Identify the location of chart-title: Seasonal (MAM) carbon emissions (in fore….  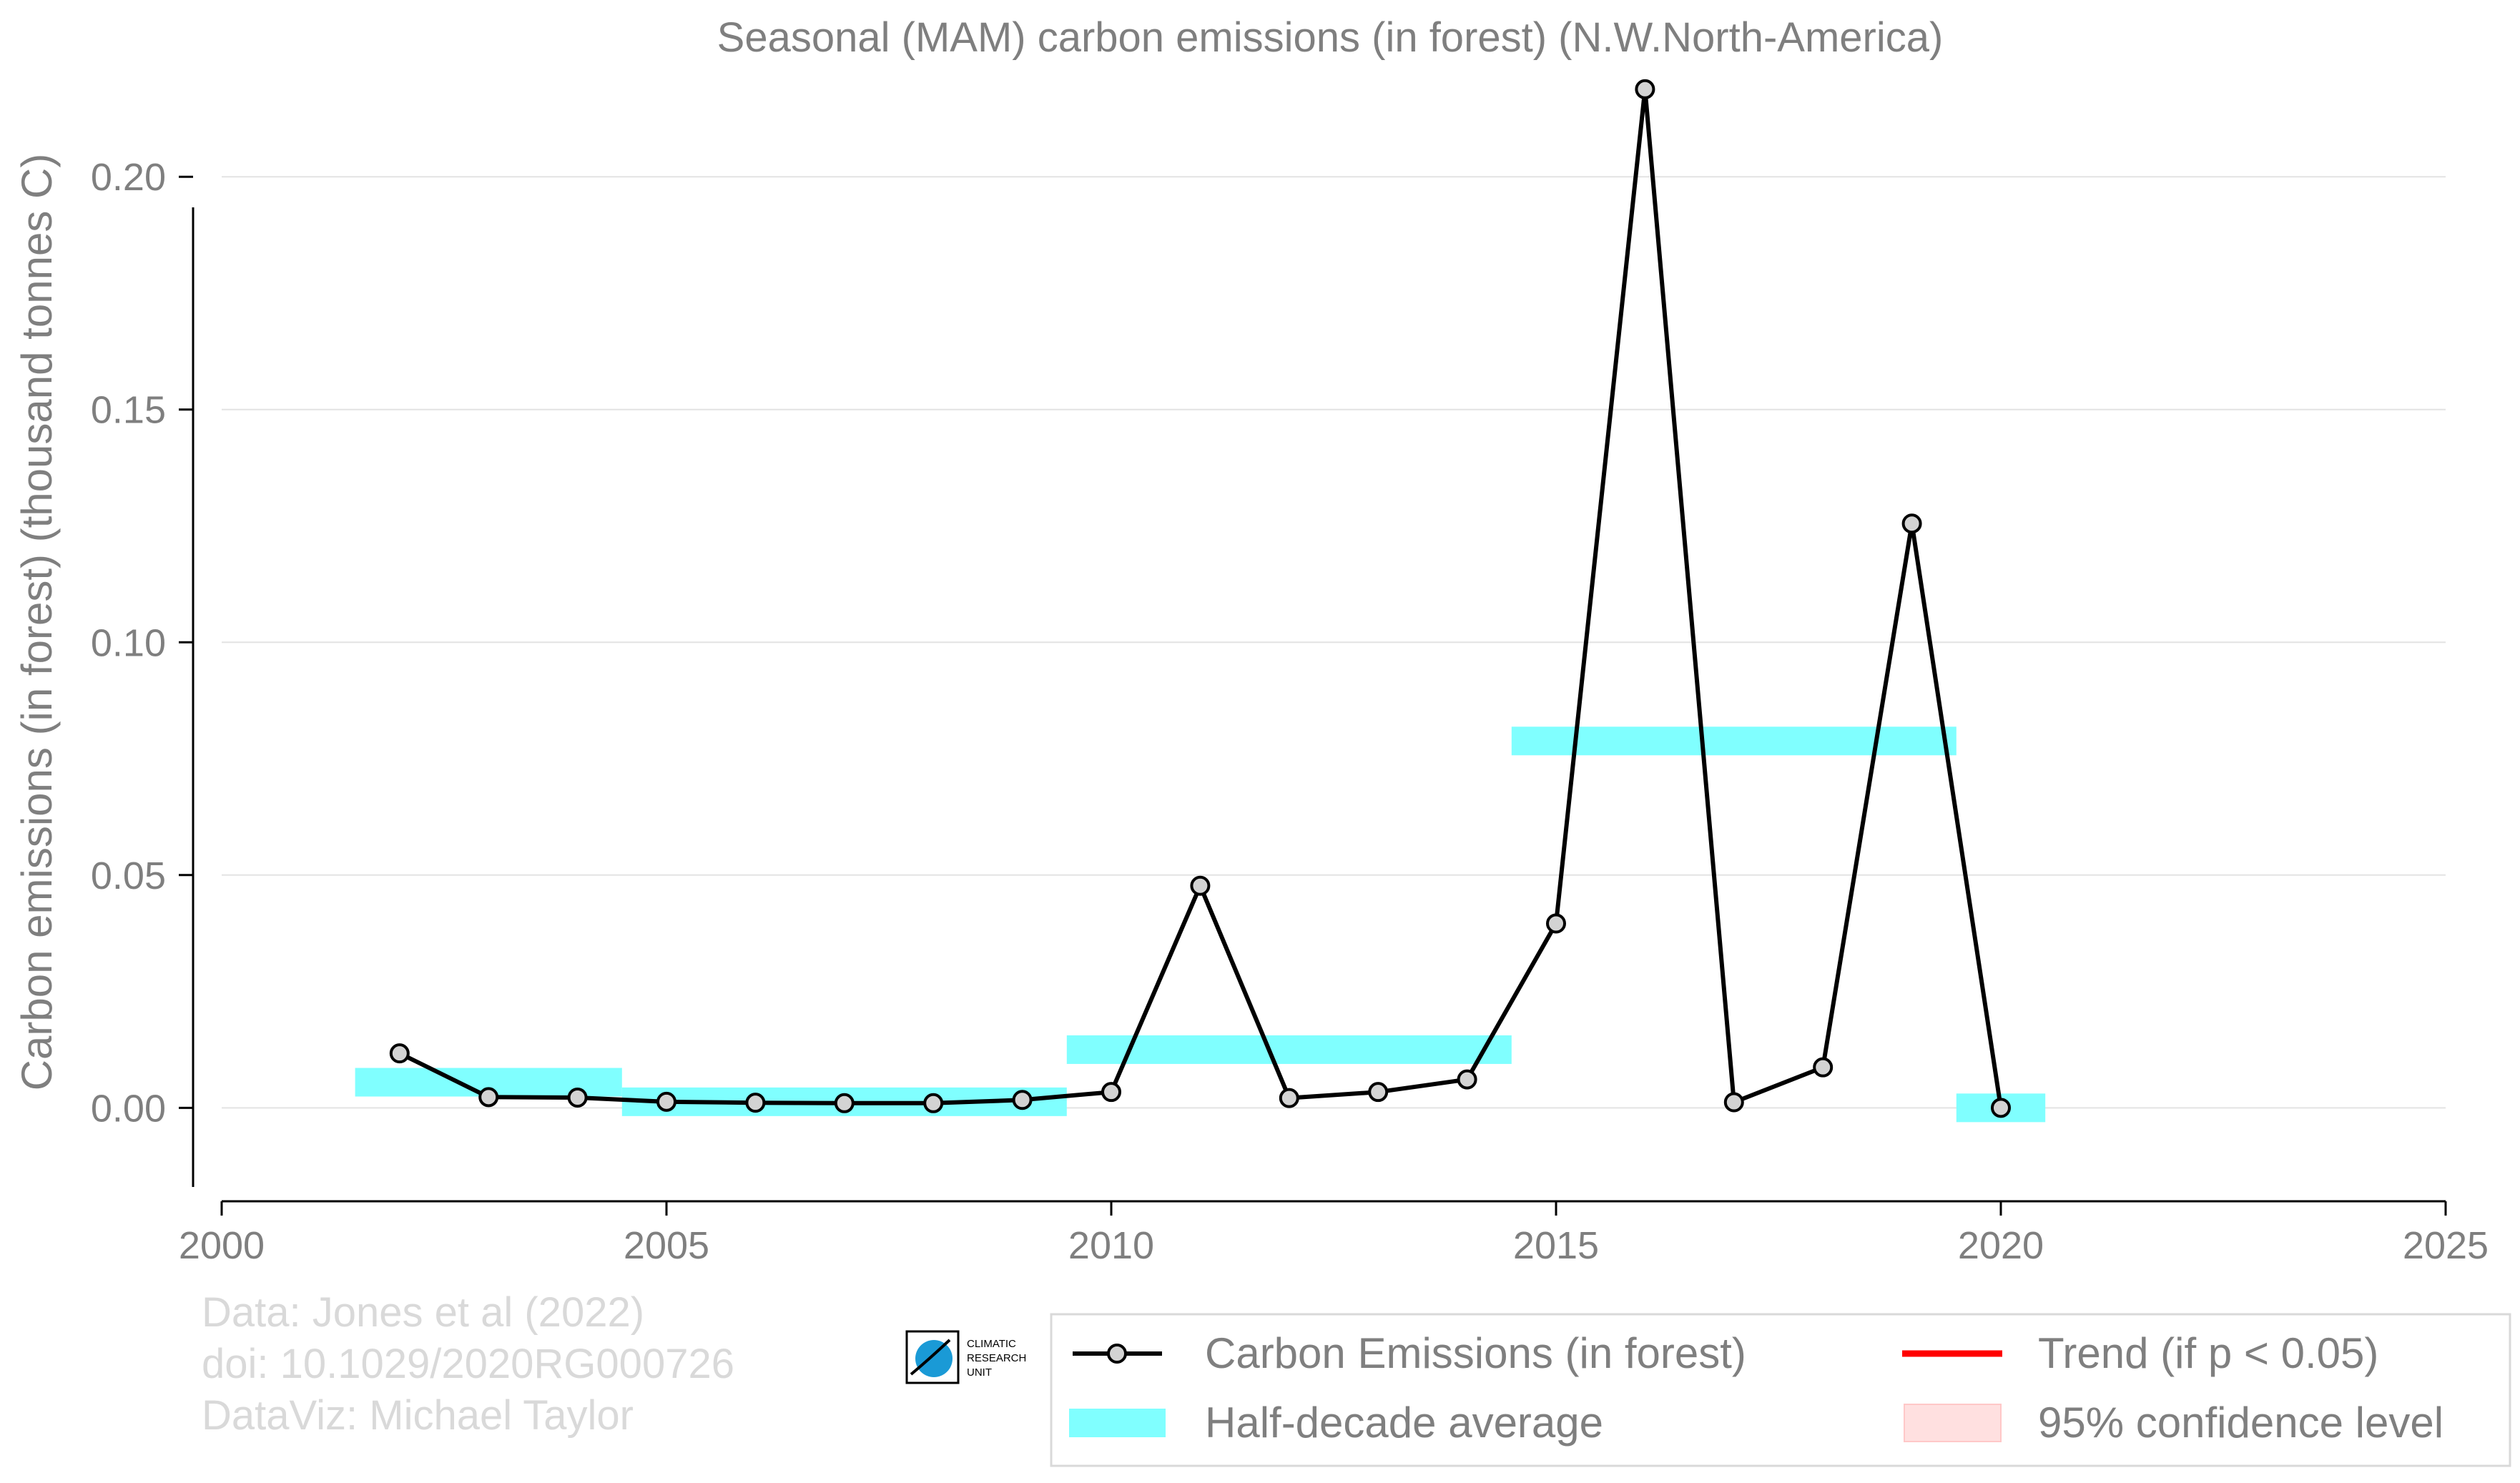
(1330, 37).